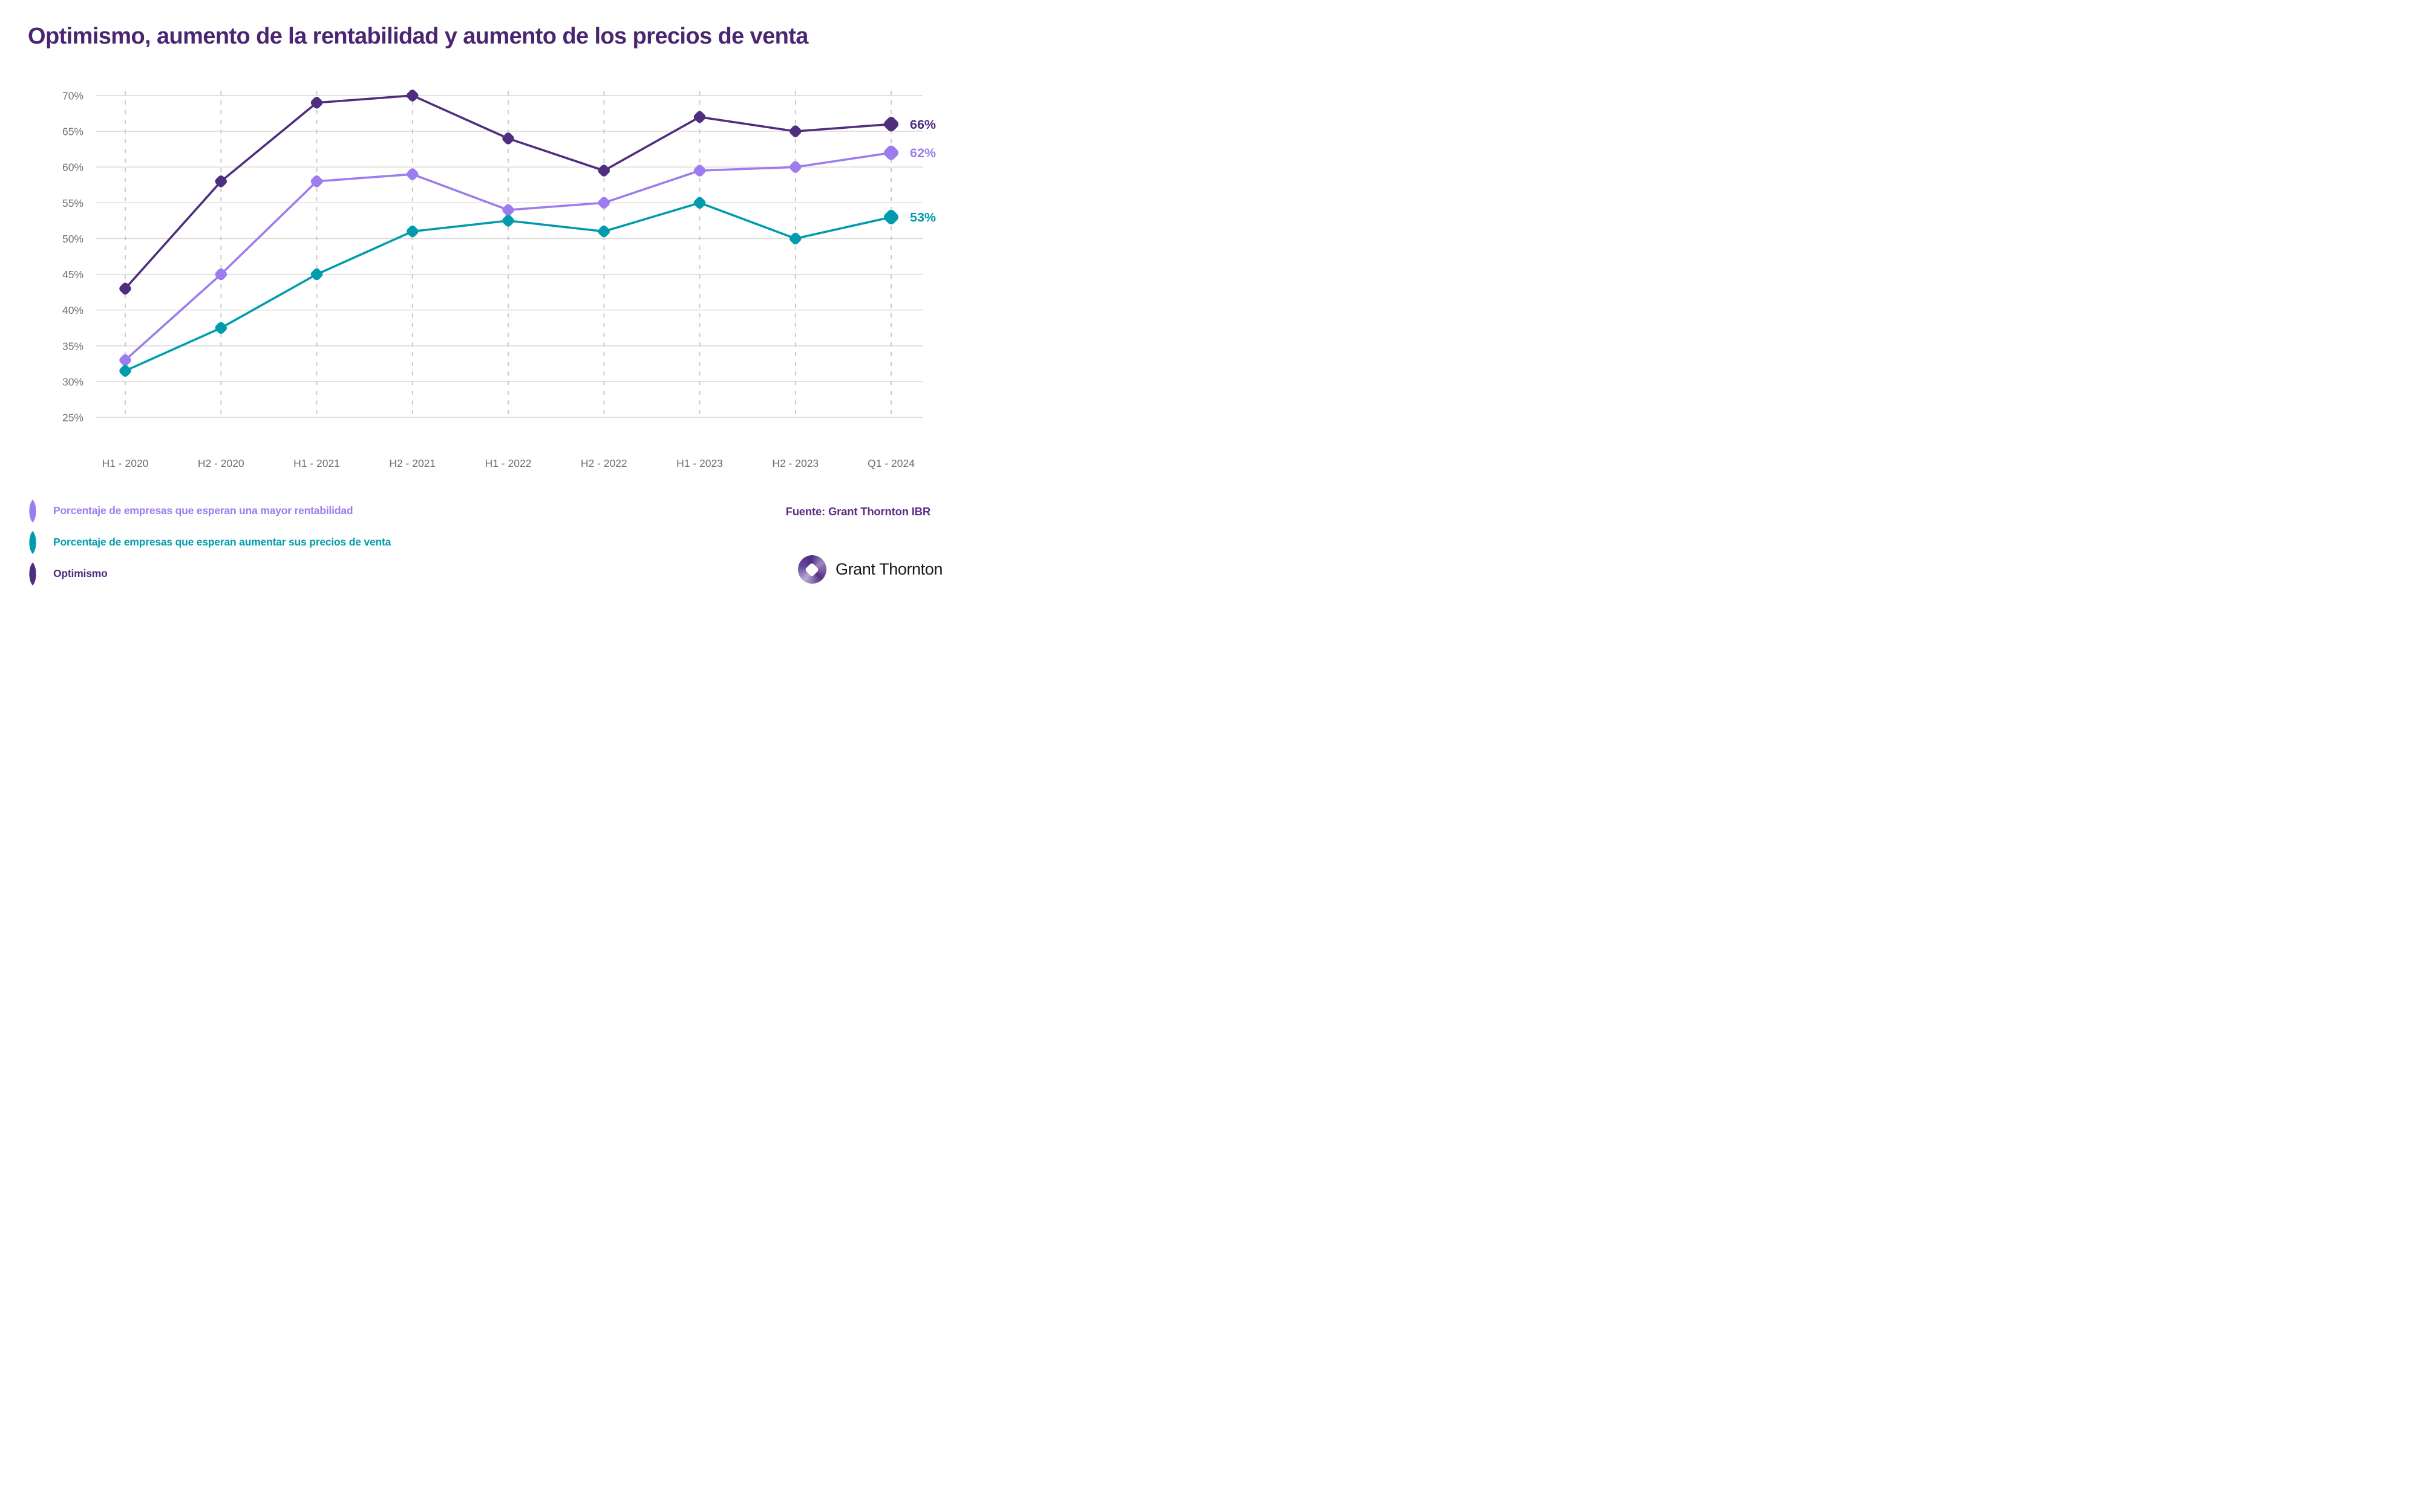  Describe the element at coordinates (699, 463) in the screenshot. I see `x-tick-label-6: H1 - 2023` at that location.